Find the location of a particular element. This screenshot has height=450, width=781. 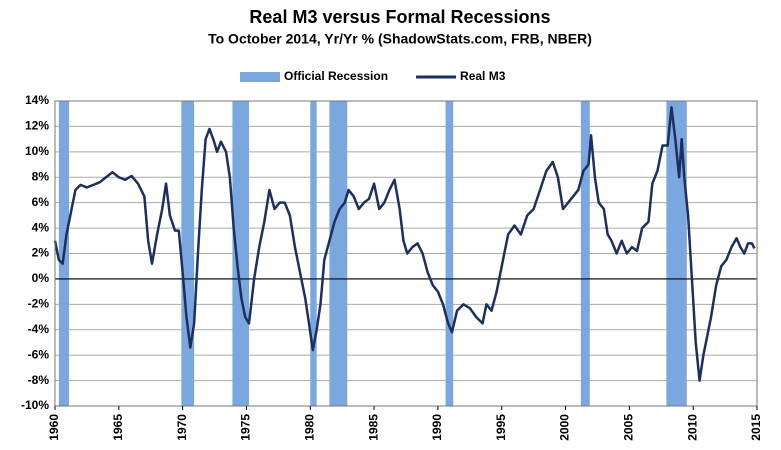

x-tick-label: 1970 is located at coordinates (182, 427).